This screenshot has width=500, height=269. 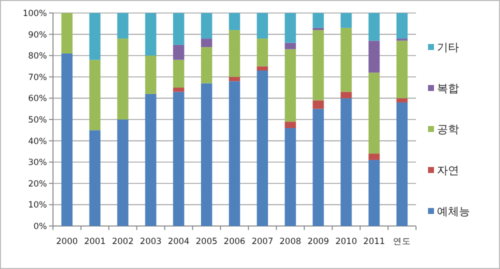 What do you see at coordinates (207, 242) in the screenshot?
I see `x-tick-label: 2005` at bounding box center [207, 242].